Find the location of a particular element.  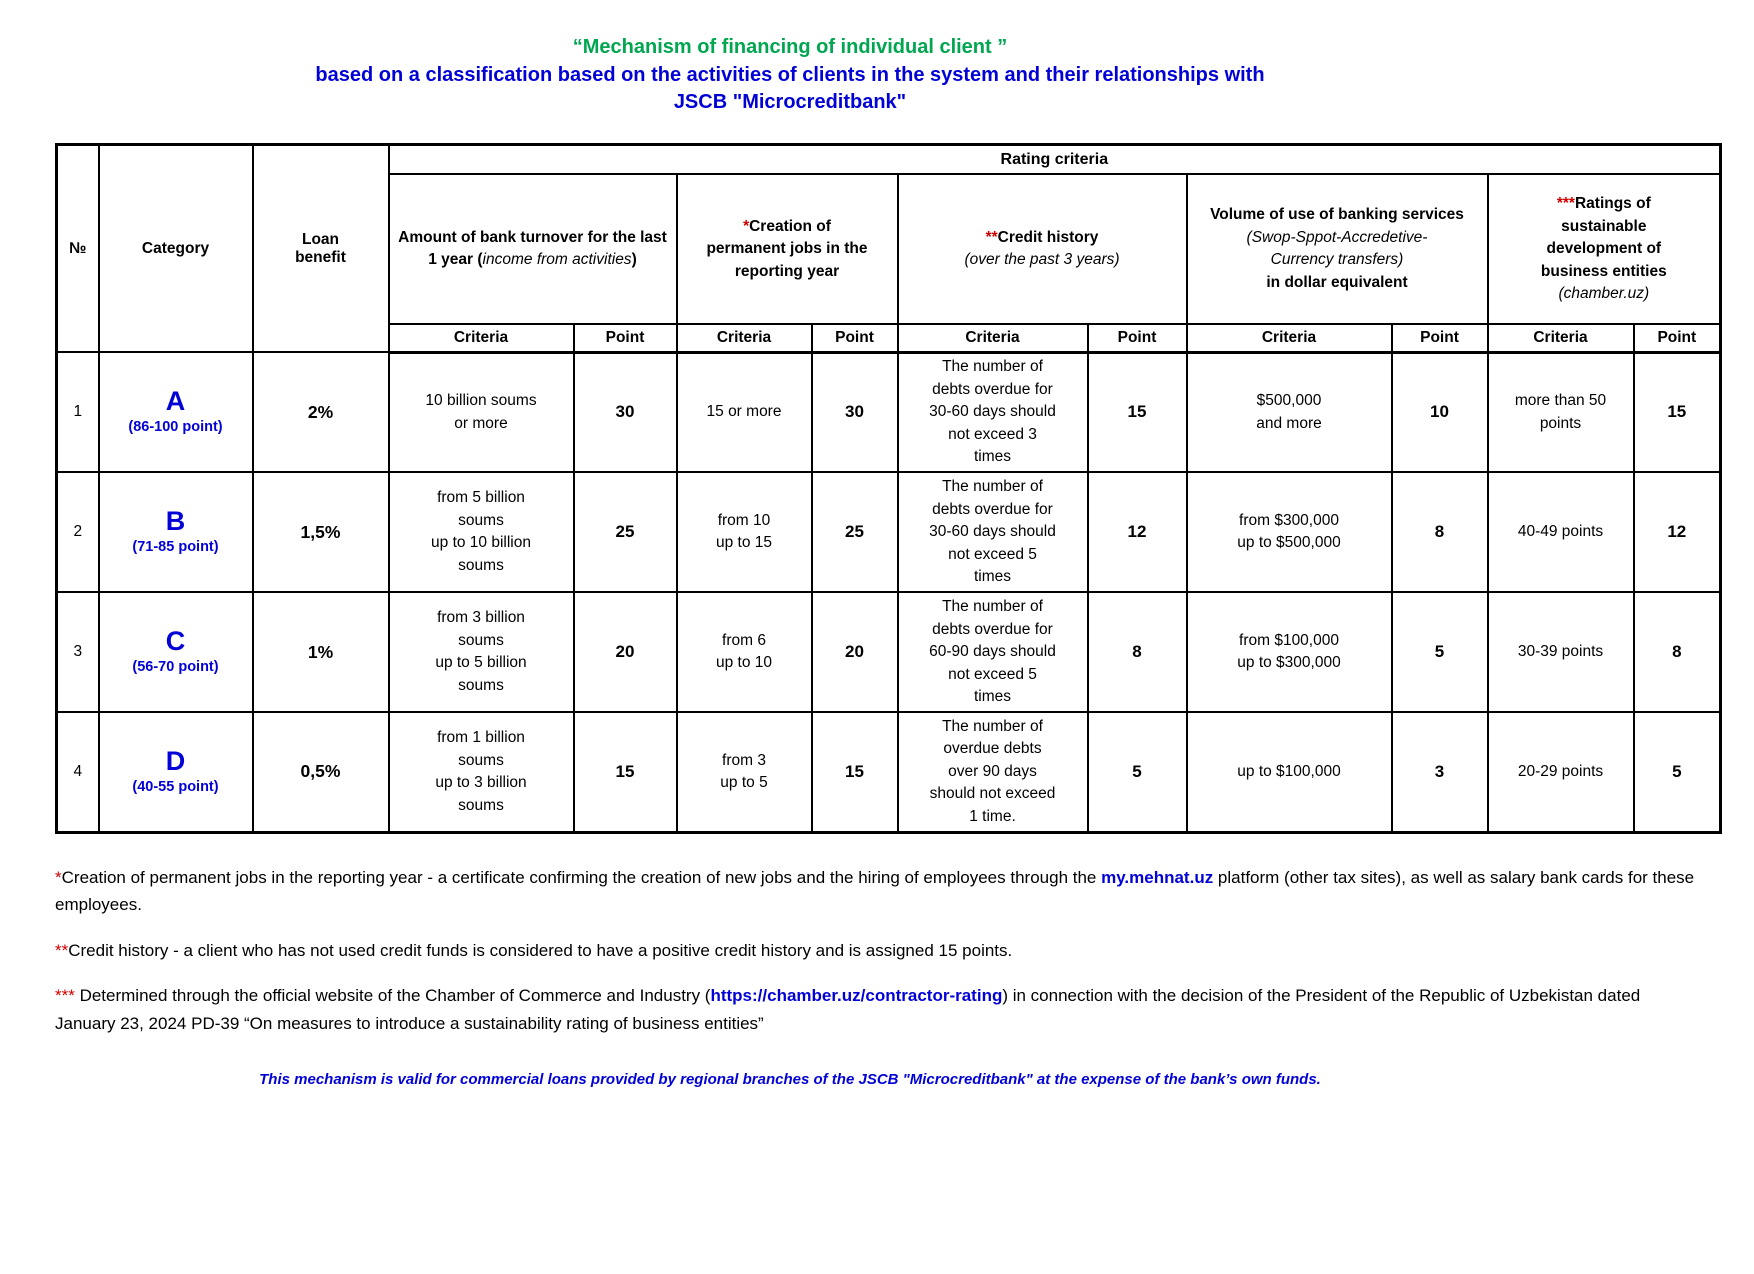

volume-label-bold2: in dollar equivalent is located at coordinates (1337, 282).